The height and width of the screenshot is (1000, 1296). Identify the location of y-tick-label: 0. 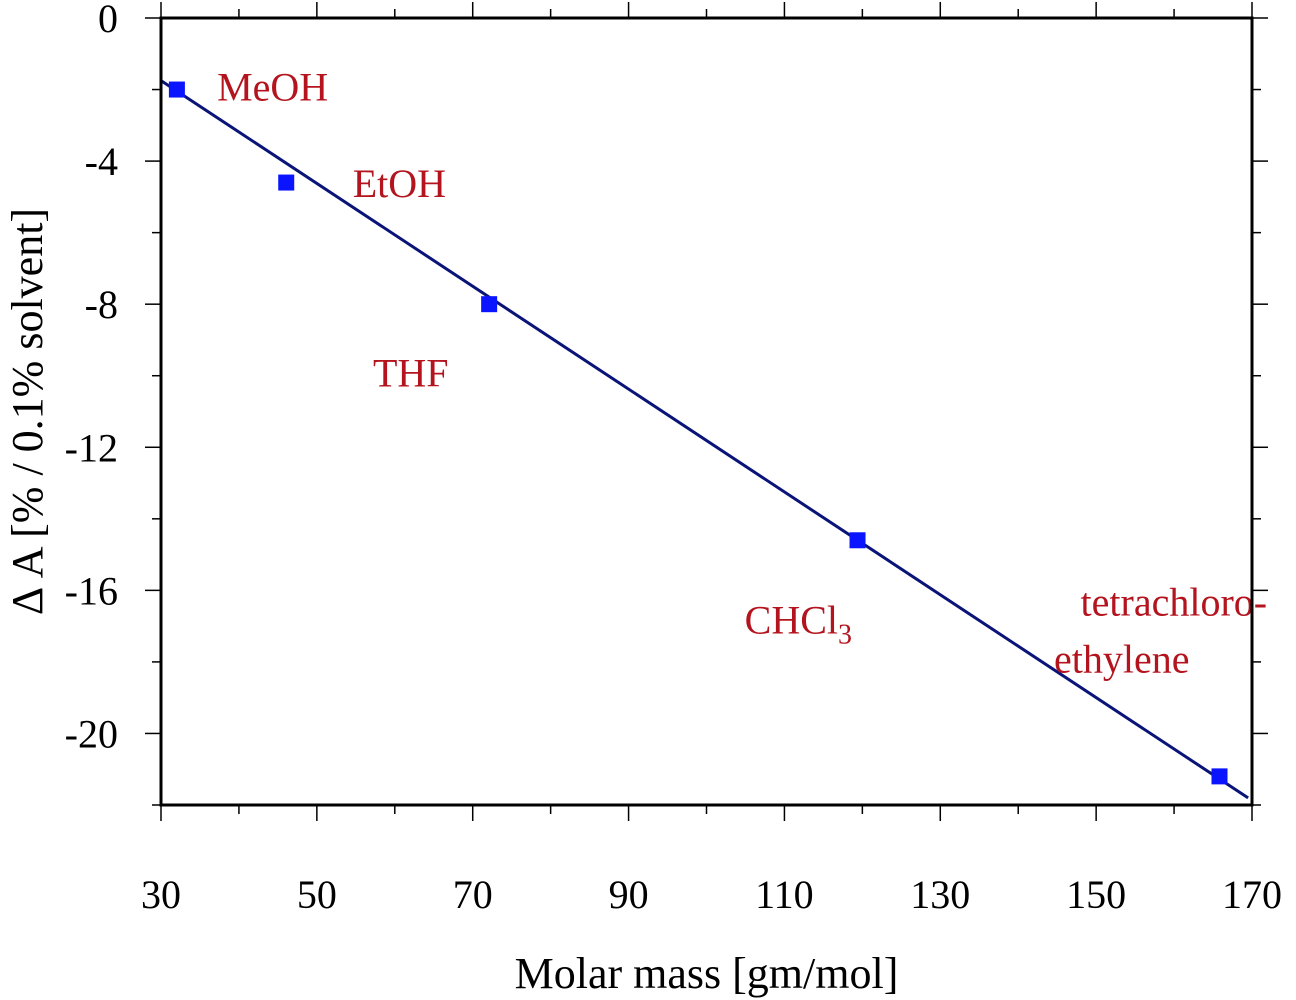
(108, 20).